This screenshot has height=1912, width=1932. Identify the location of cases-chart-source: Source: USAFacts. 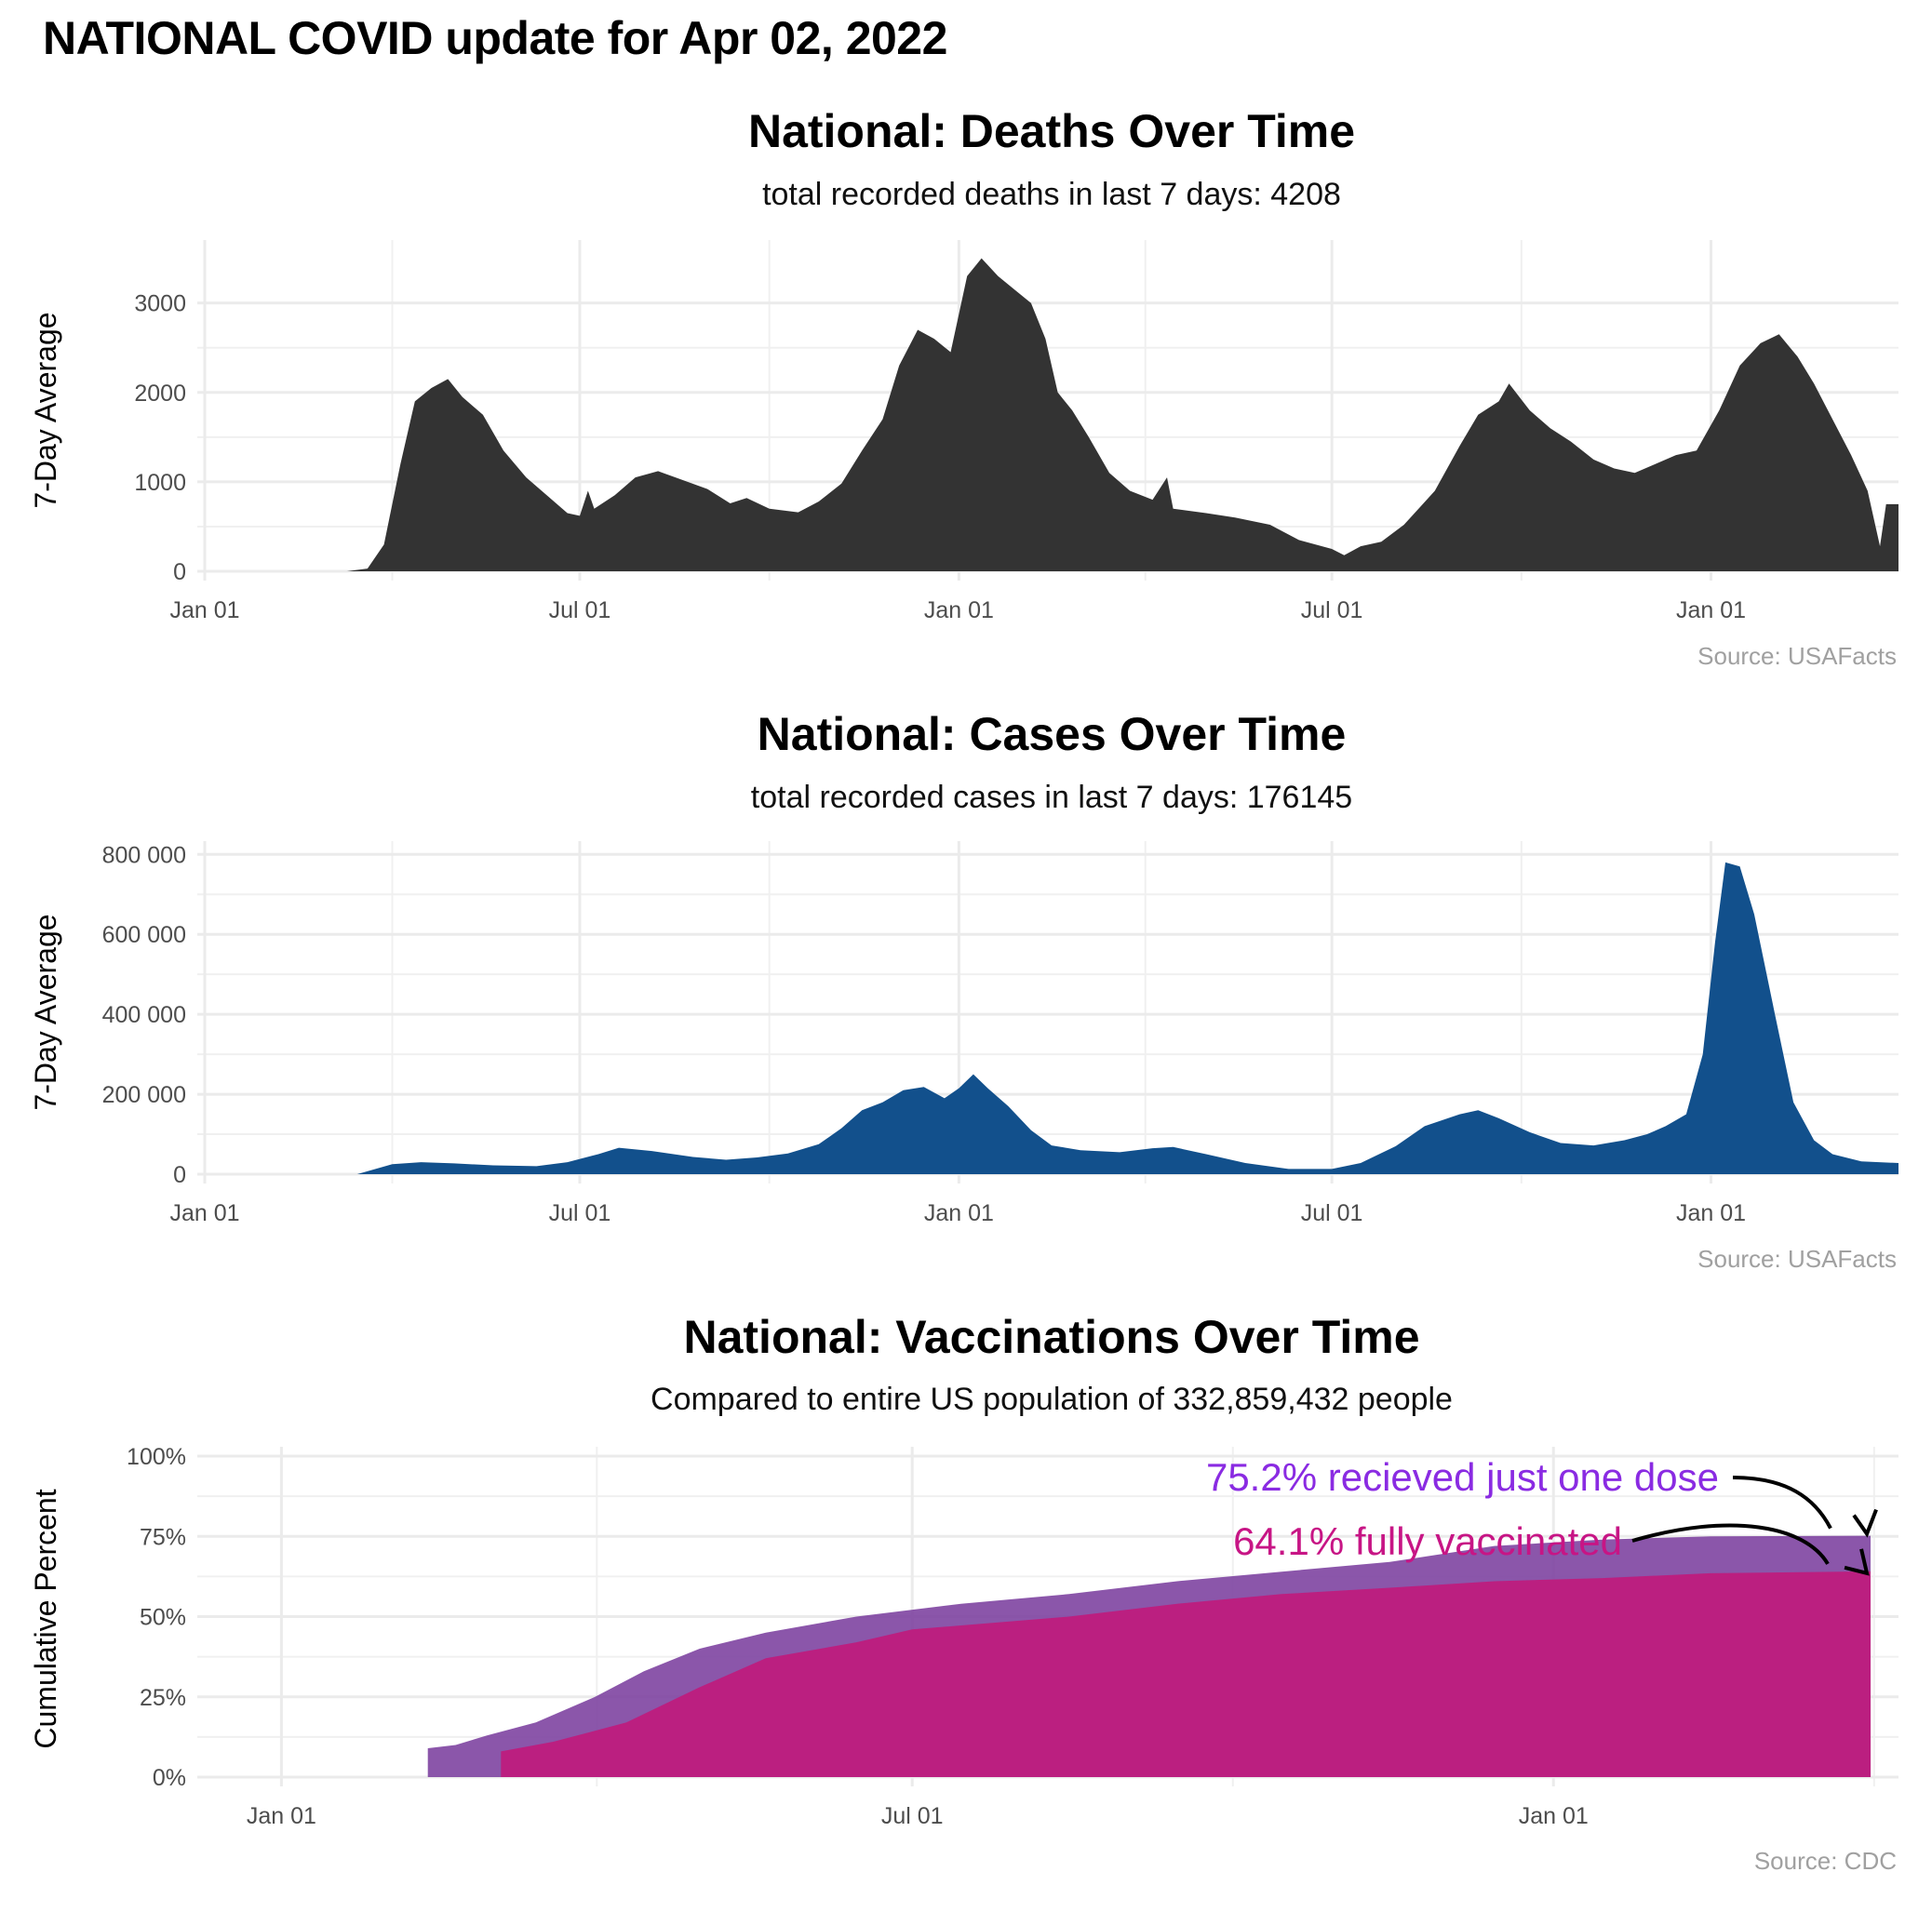
(1797, 1259).